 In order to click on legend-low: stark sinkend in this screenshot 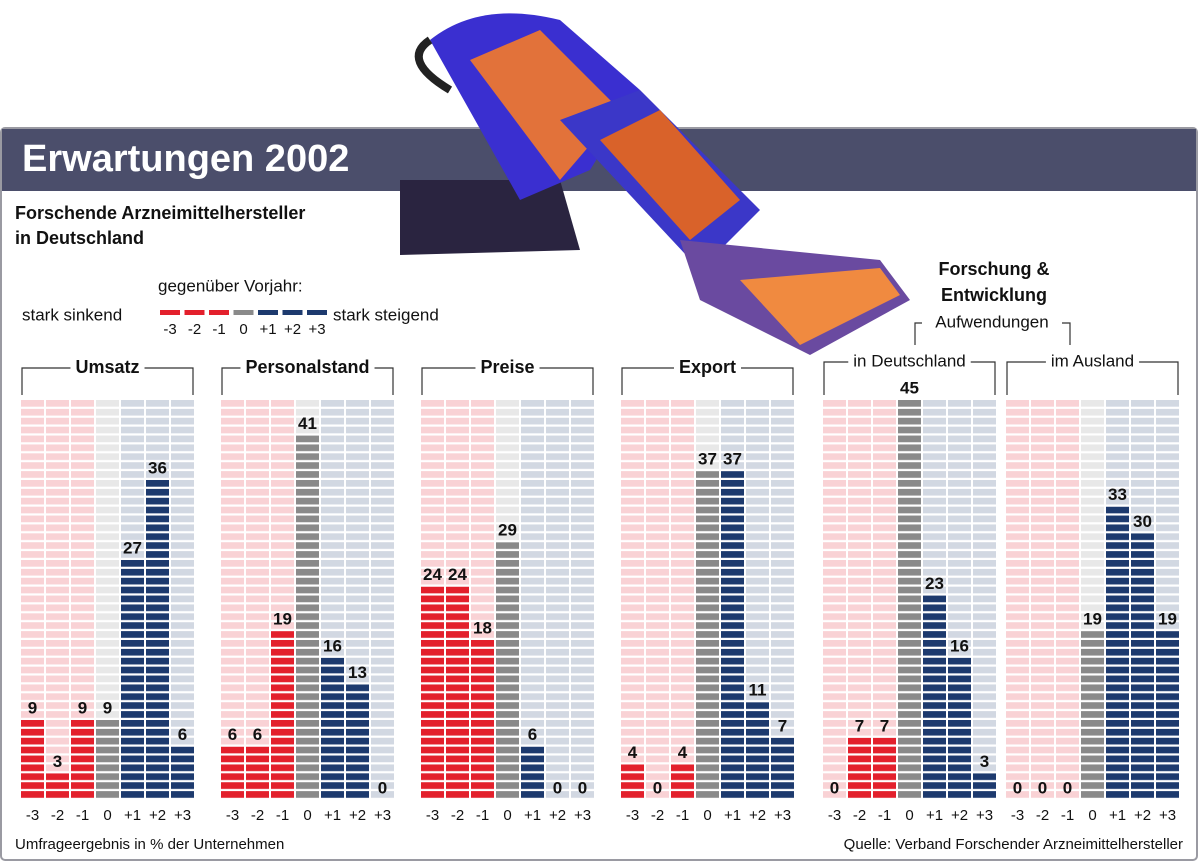, I will do `click(72, 314)`.